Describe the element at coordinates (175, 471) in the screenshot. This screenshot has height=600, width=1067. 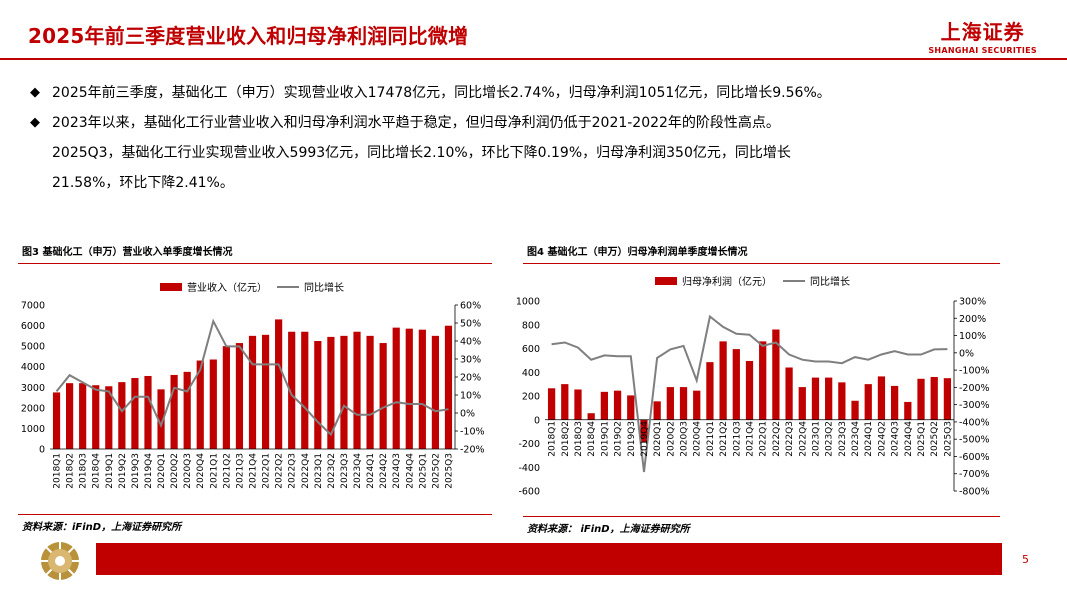
I see `x-tick-label: 2020Q2` at that location.